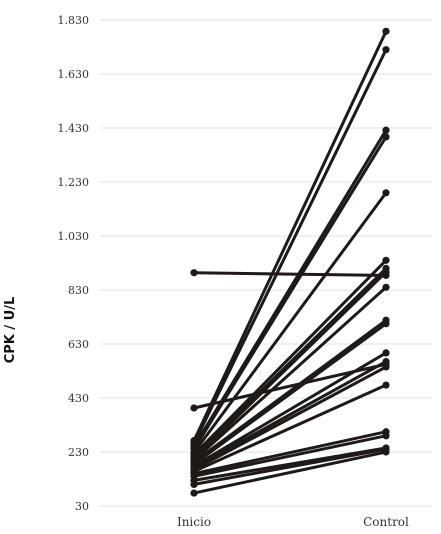 The width and height of the screenshot is (441, 534). Describe the element at coordinates (293, 522) in the screenshot. I see `x-axis-ticks: Inicio Control` at that location.